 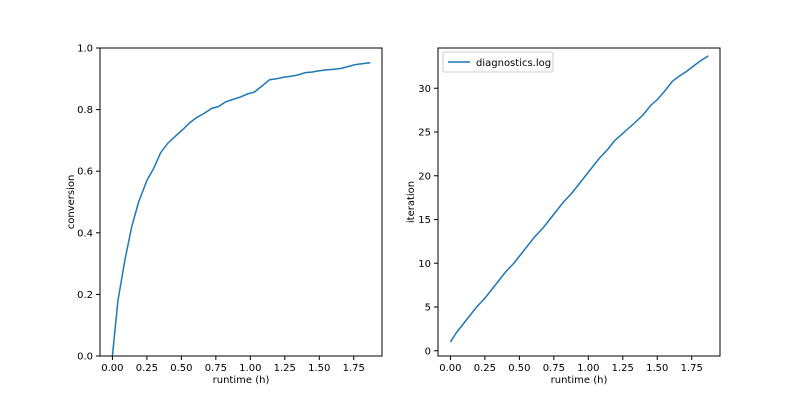 I want to click on y-tick-label: 0.2, so click(x=85, y=295).